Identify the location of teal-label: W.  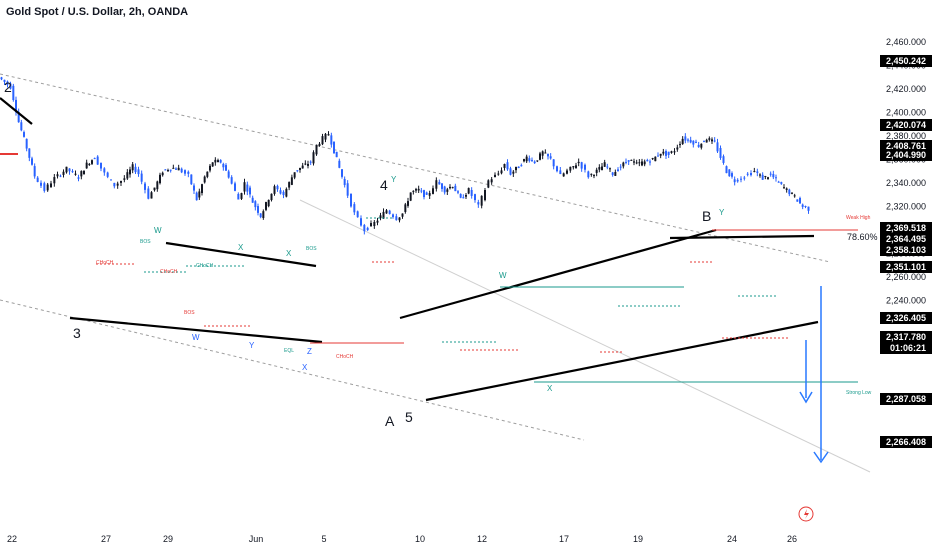
(503, 275).